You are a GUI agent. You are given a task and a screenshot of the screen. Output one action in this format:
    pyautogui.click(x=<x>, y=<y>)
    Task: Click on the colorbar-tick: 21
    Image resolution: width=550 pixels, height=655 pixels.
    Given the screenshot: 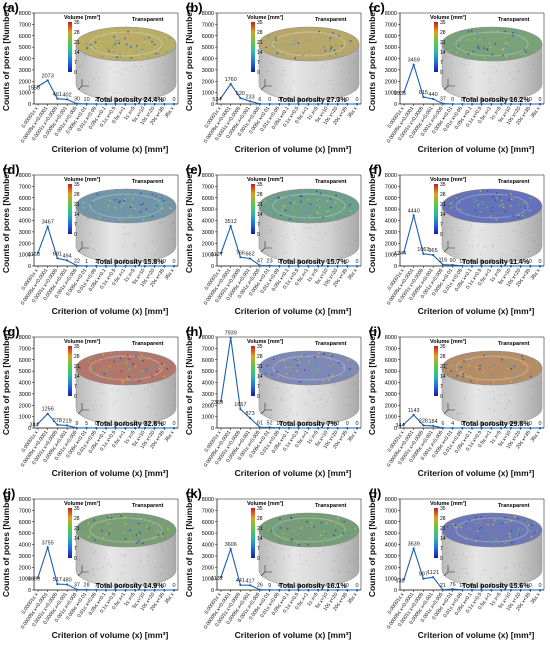 What is the action you would take?
    pyautogui.click(x=77, y=43)
    